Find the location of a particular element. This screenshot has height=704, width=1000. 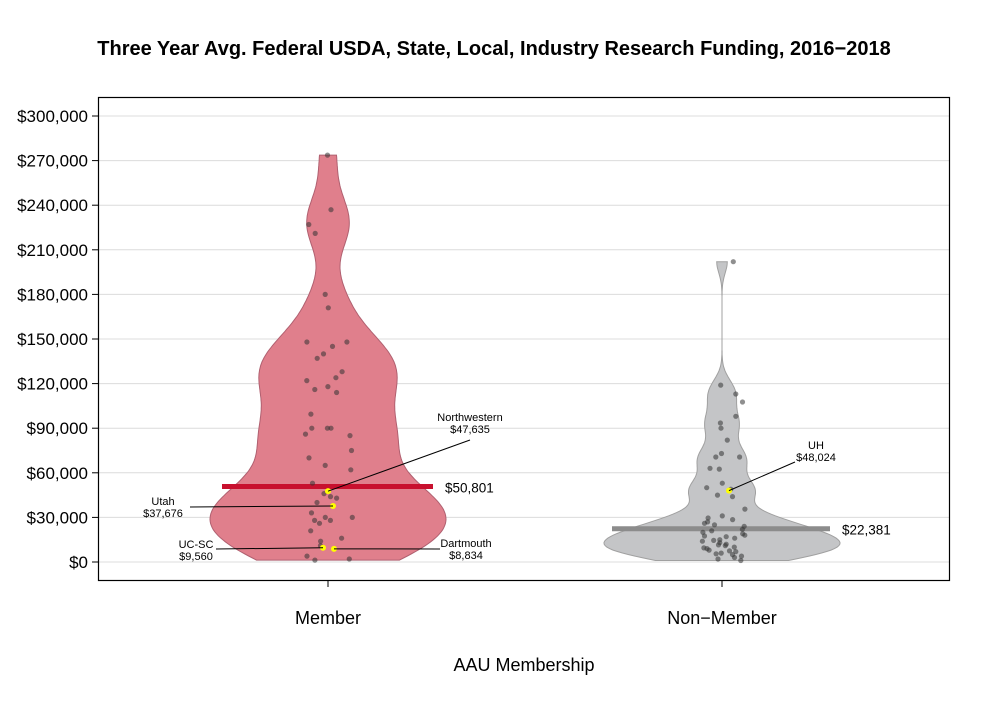

annotation-value: $8,834 is located at coordinates (466, 556).